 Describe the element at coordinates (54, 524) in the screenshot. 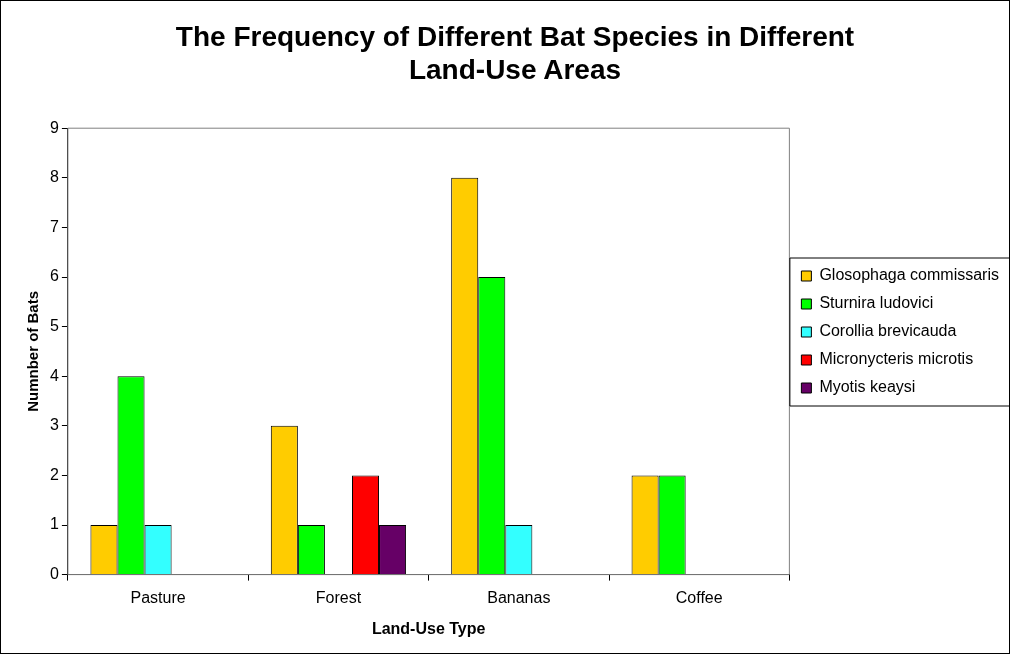

I see `y-tick-label: 1` at that location.